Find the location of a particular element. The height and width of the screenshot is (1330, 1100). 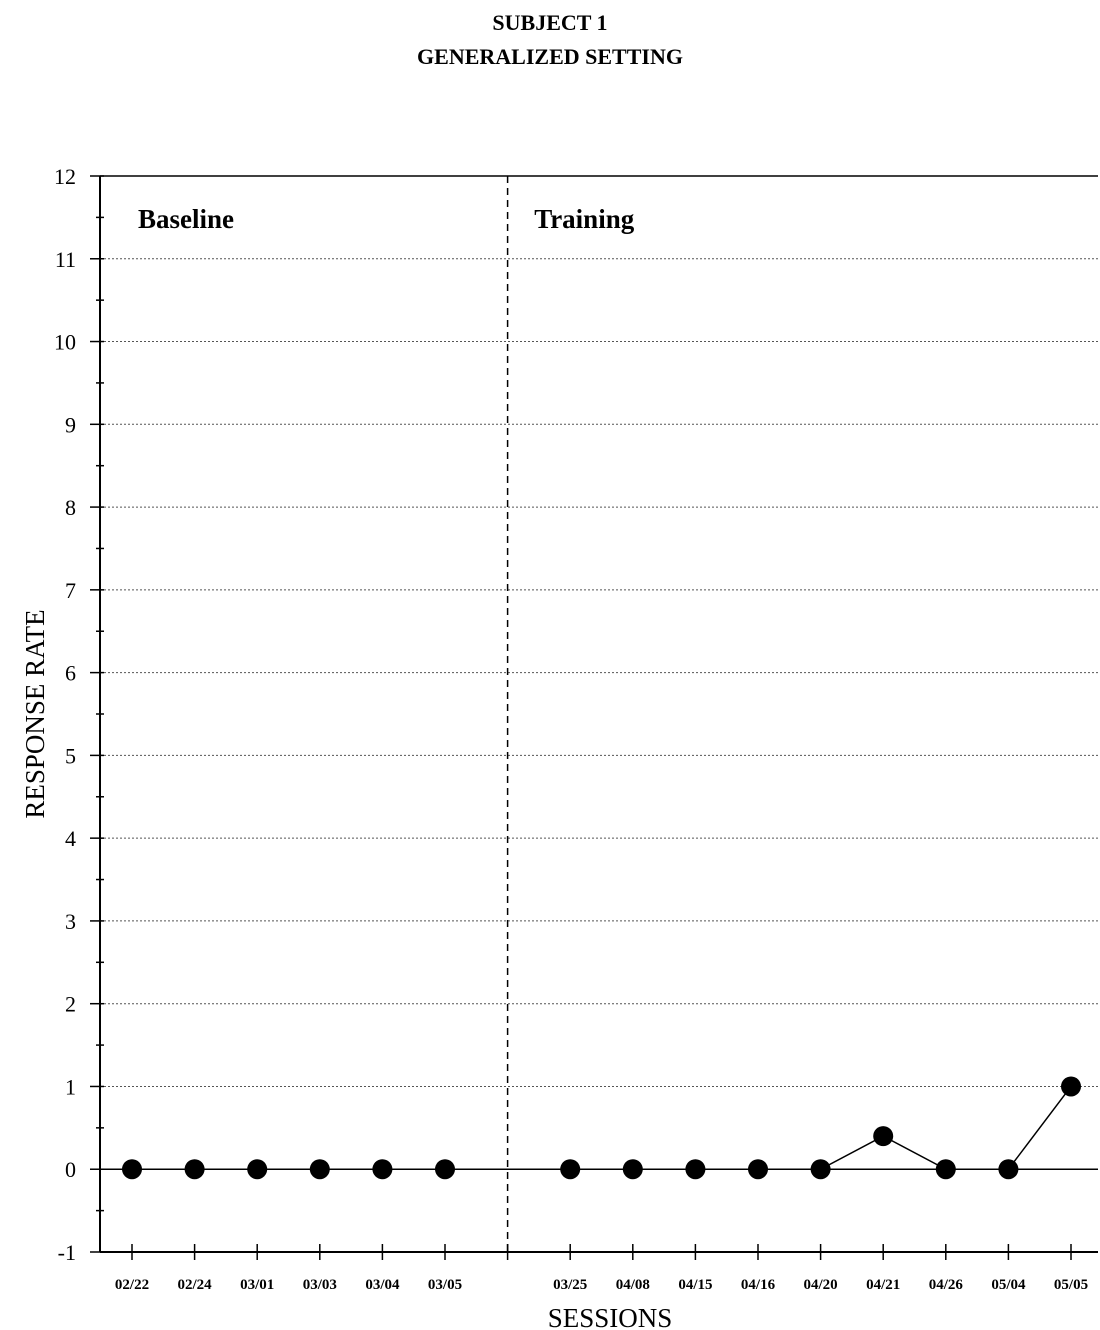

y-axis-title: RESPONSE RATE is located at coordinates (35, 713).